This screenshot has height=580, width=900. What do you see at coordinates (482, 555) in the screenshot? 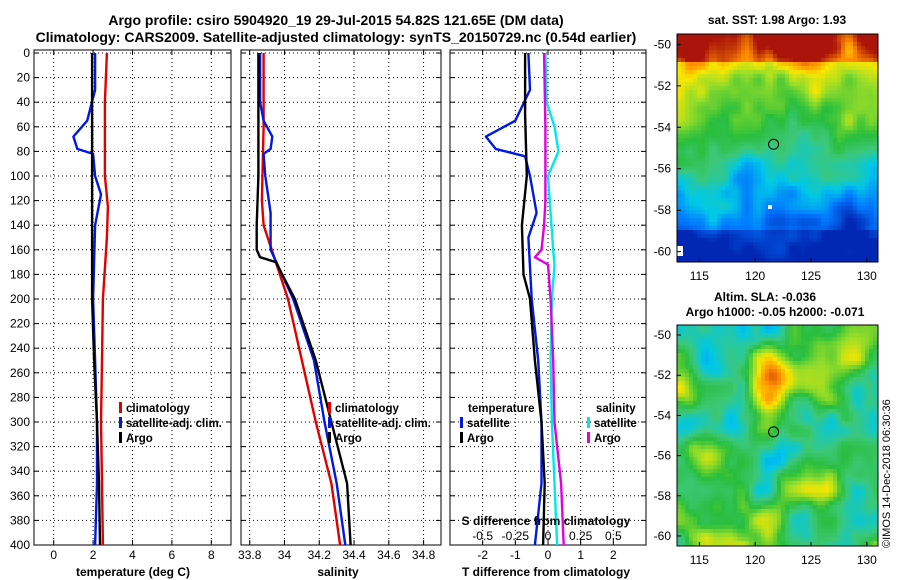
I see `x-tick-label: -2` at bounding box center [482, 555].